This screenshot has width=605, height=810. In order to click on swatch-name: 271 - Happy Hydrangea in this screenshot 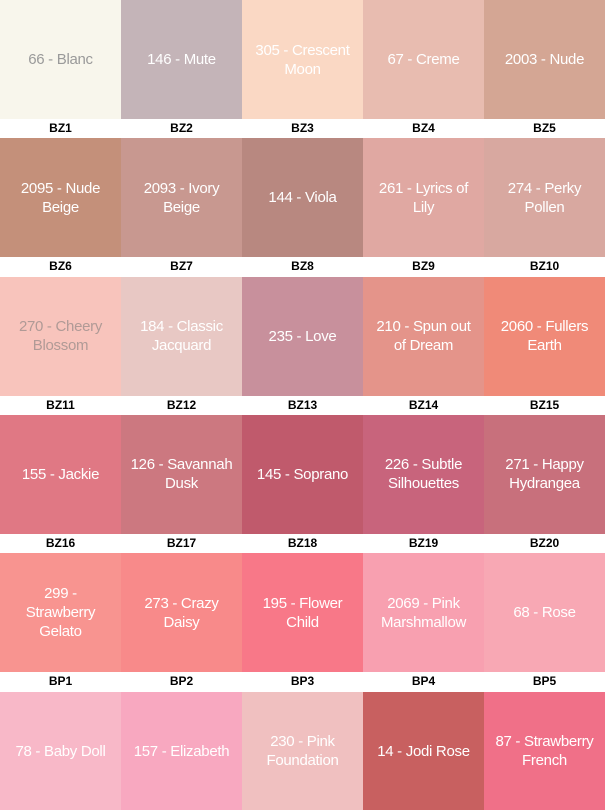, I will do `click(544, 474)`.